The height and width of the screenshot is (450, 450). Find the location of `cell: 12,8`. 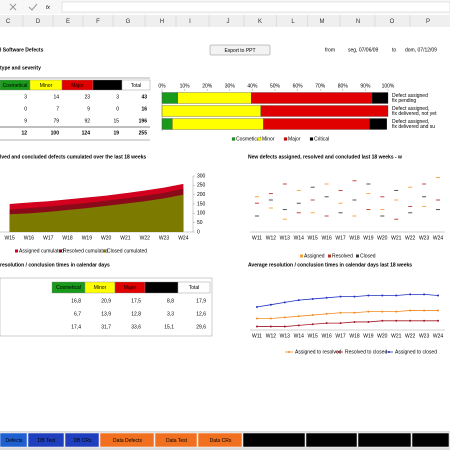

cell: 12,8 is located at coordinates (136, 314).